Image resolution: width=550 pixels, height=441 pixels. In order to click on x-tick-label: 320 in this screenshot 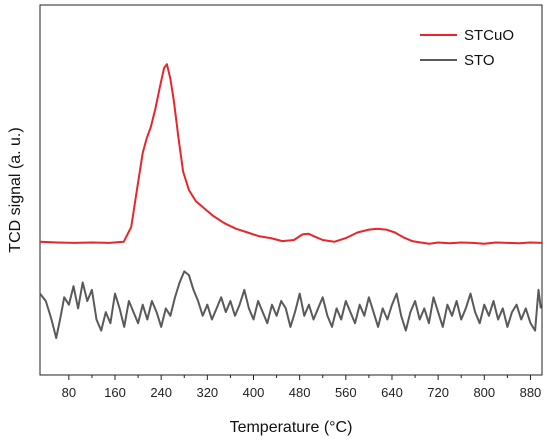, I will do `click(207, 392)`.